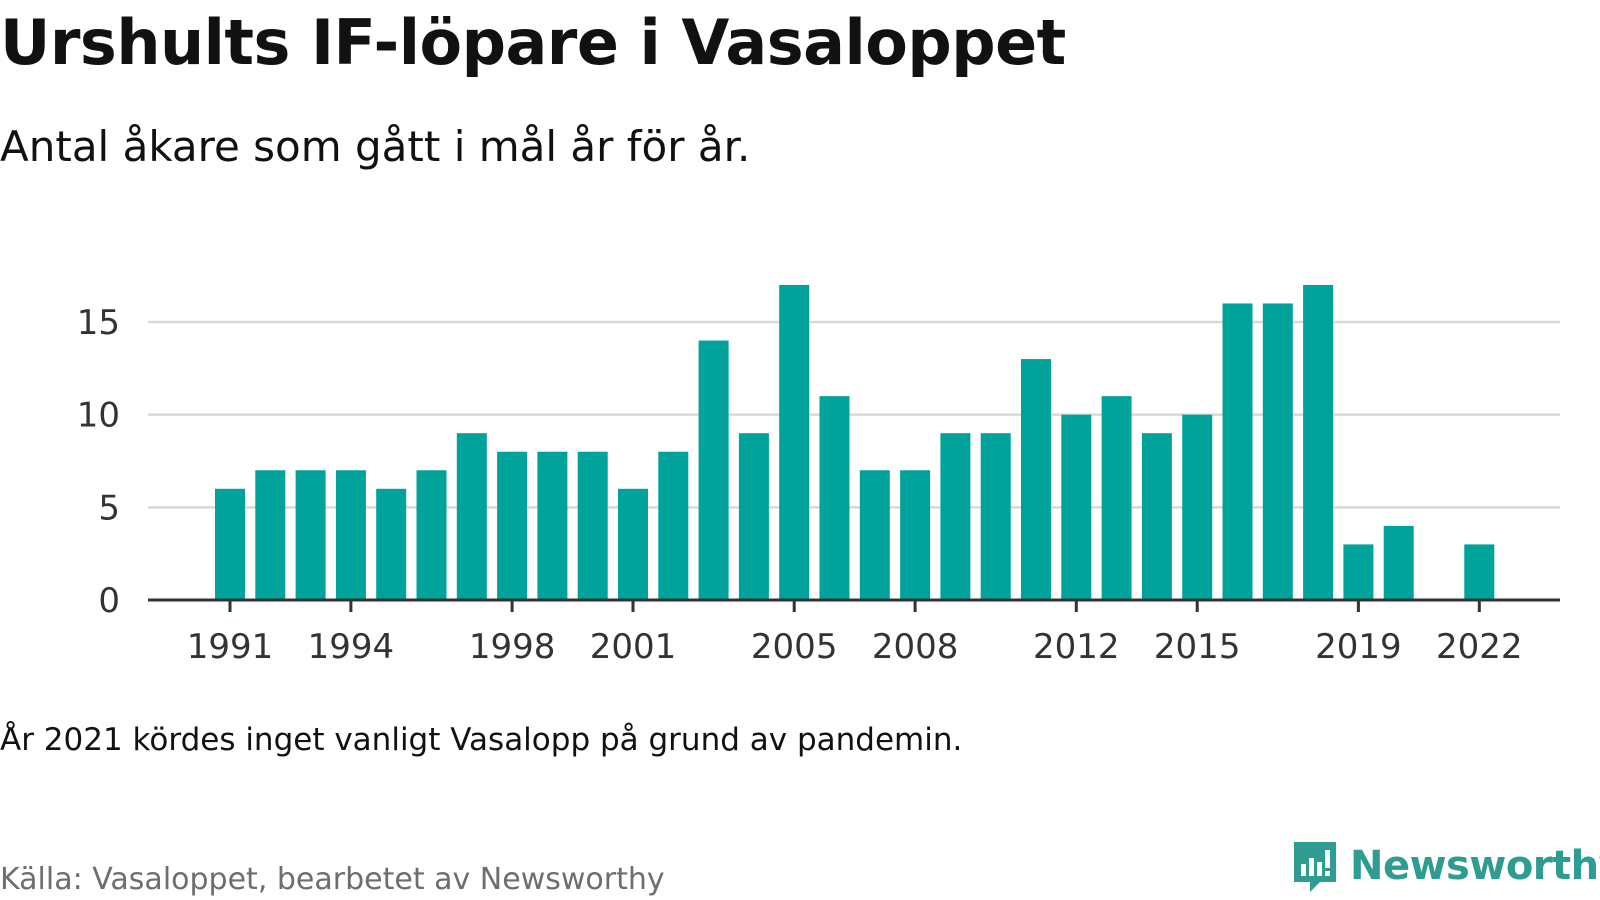 This screenshot has width=1600, height=900. Describe the element at coordinates (109, 601) in the screenshot. I see `y-tick-label: 0` at that location.